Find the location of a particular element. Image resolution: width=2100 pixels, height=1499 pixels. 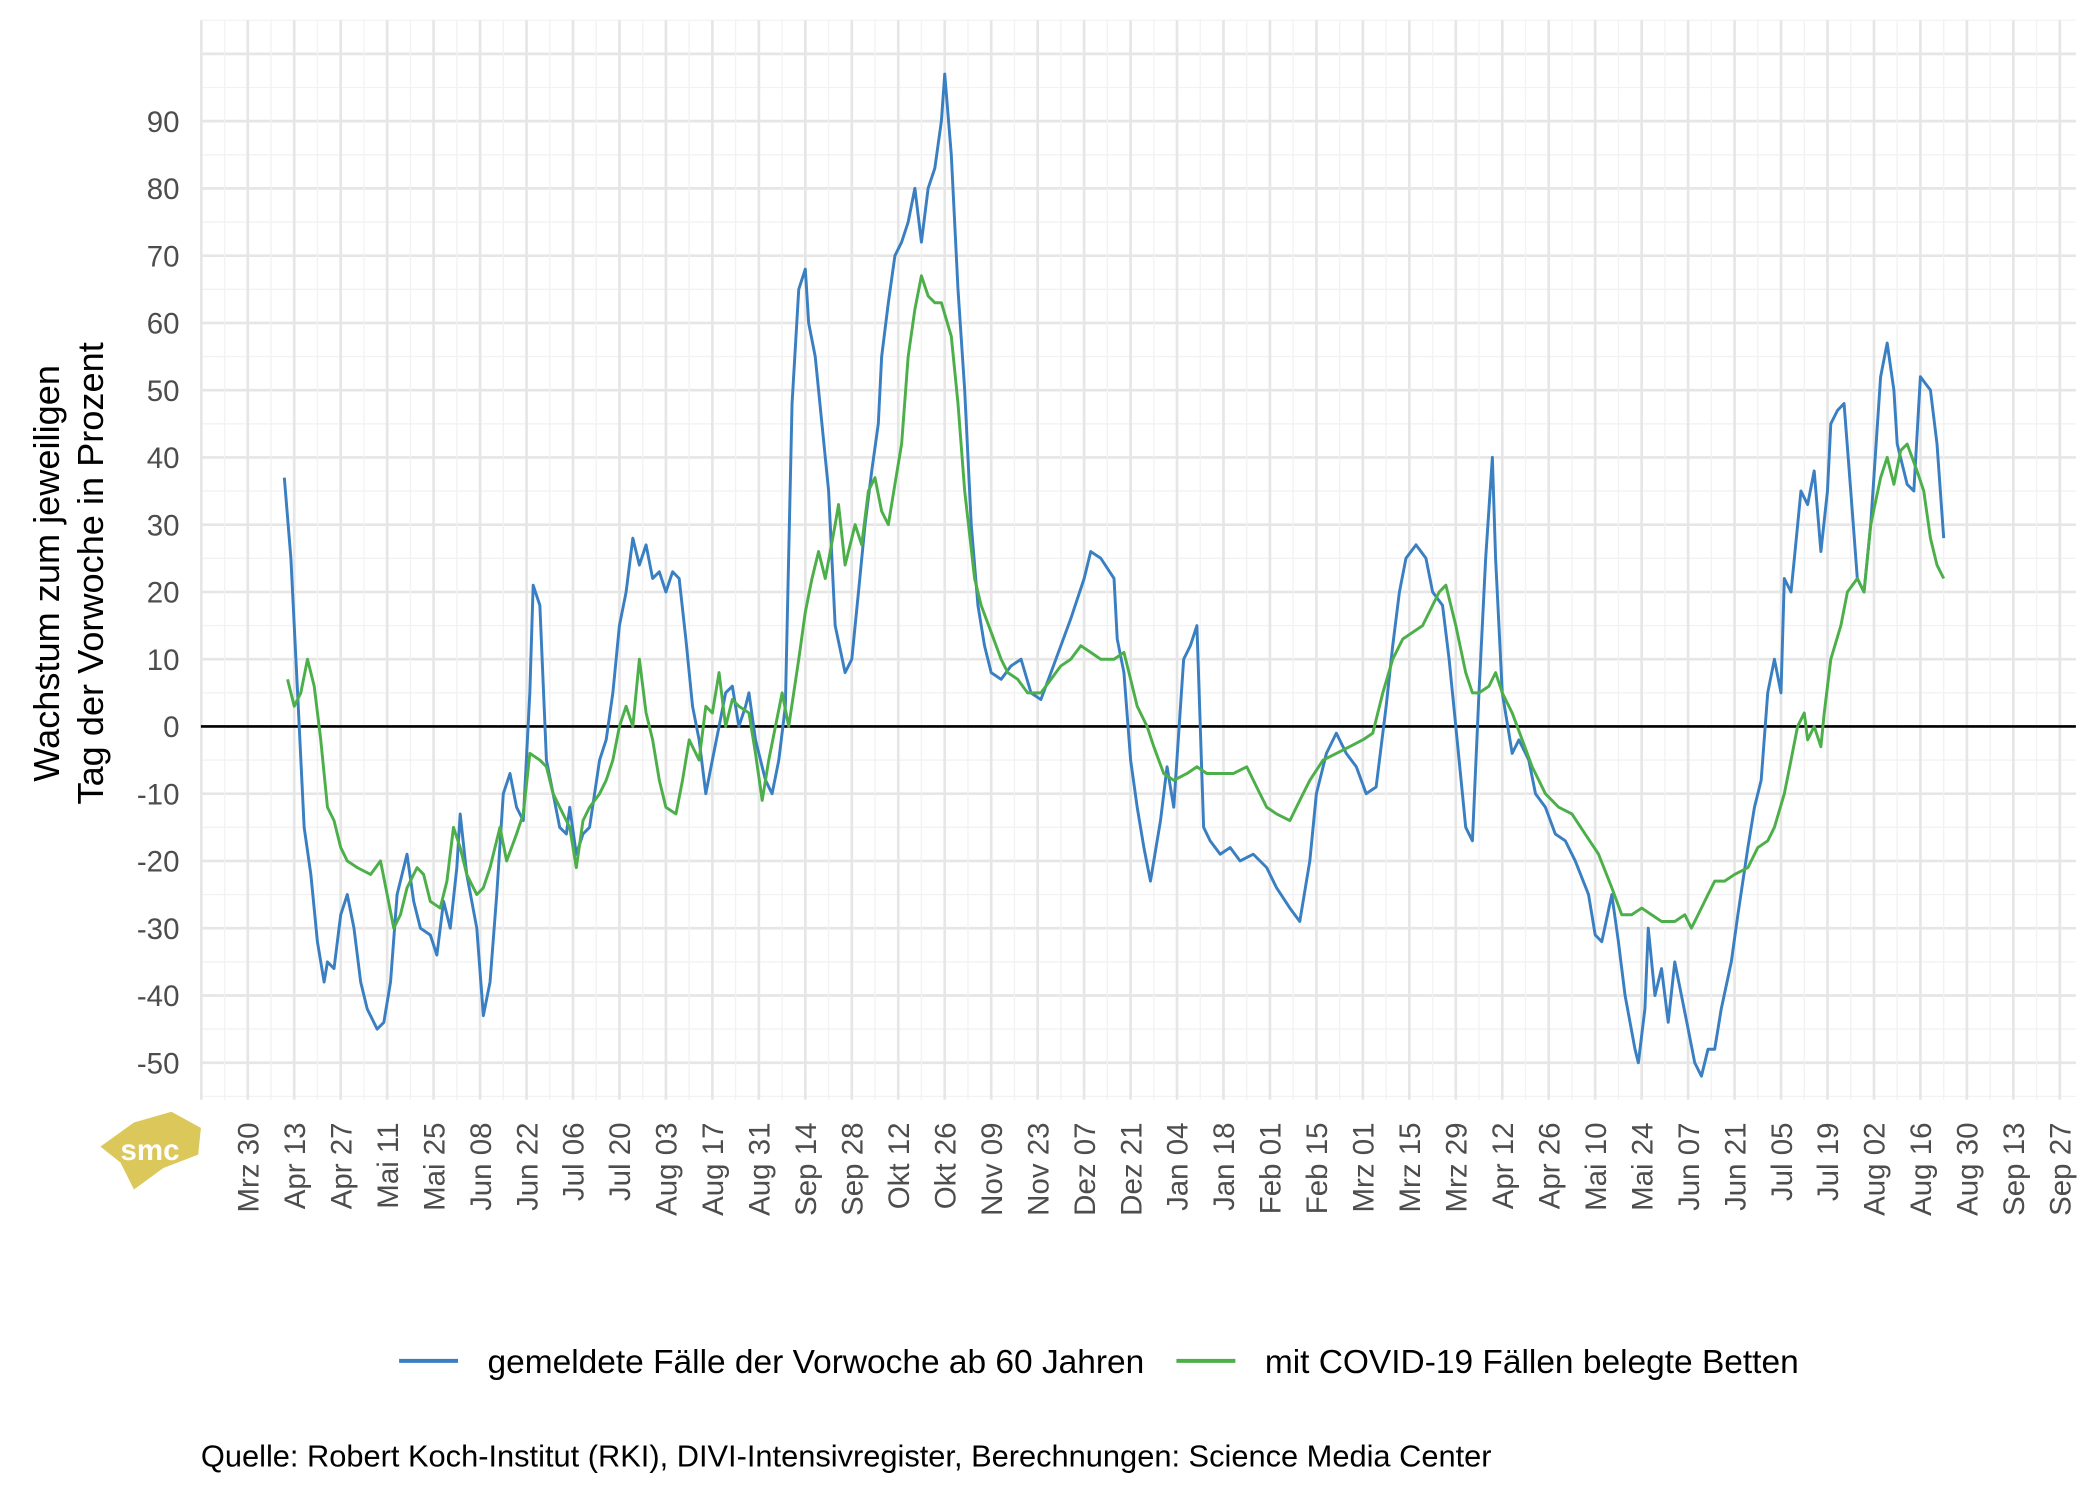

y-tick-label: 10 is located at coordinates (163, 660).